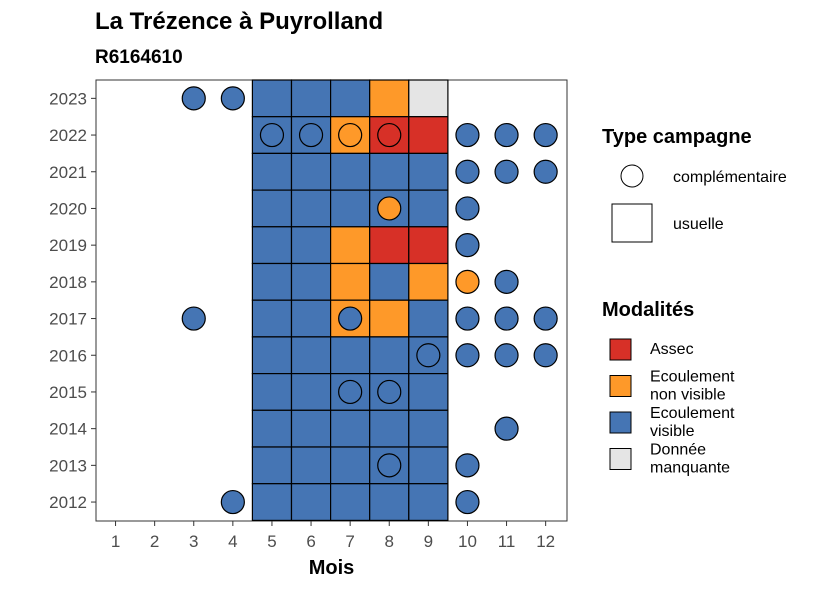 This screenshot has width=826, height=590. I want to click on tile-2023-8-ecoulement-non-visible, so click(389, 98).